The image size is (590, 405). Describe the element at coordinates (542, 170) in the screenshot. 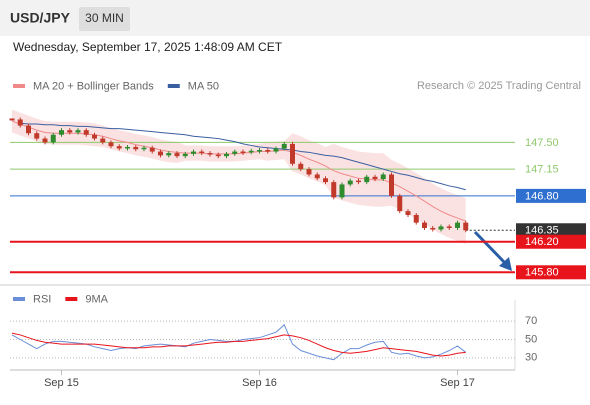

I see `level-label: 147.15` at that location.